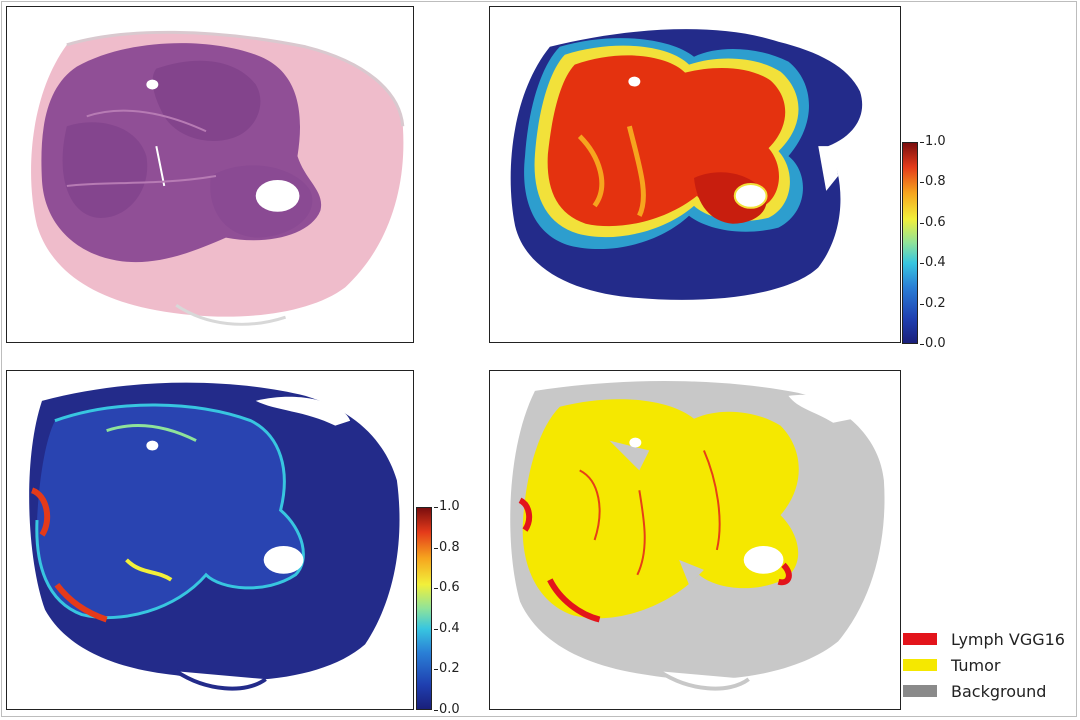  Describe the element at coordinates (920, 639) in the screenshot. I see `legend-swatch-lymph` at that location.